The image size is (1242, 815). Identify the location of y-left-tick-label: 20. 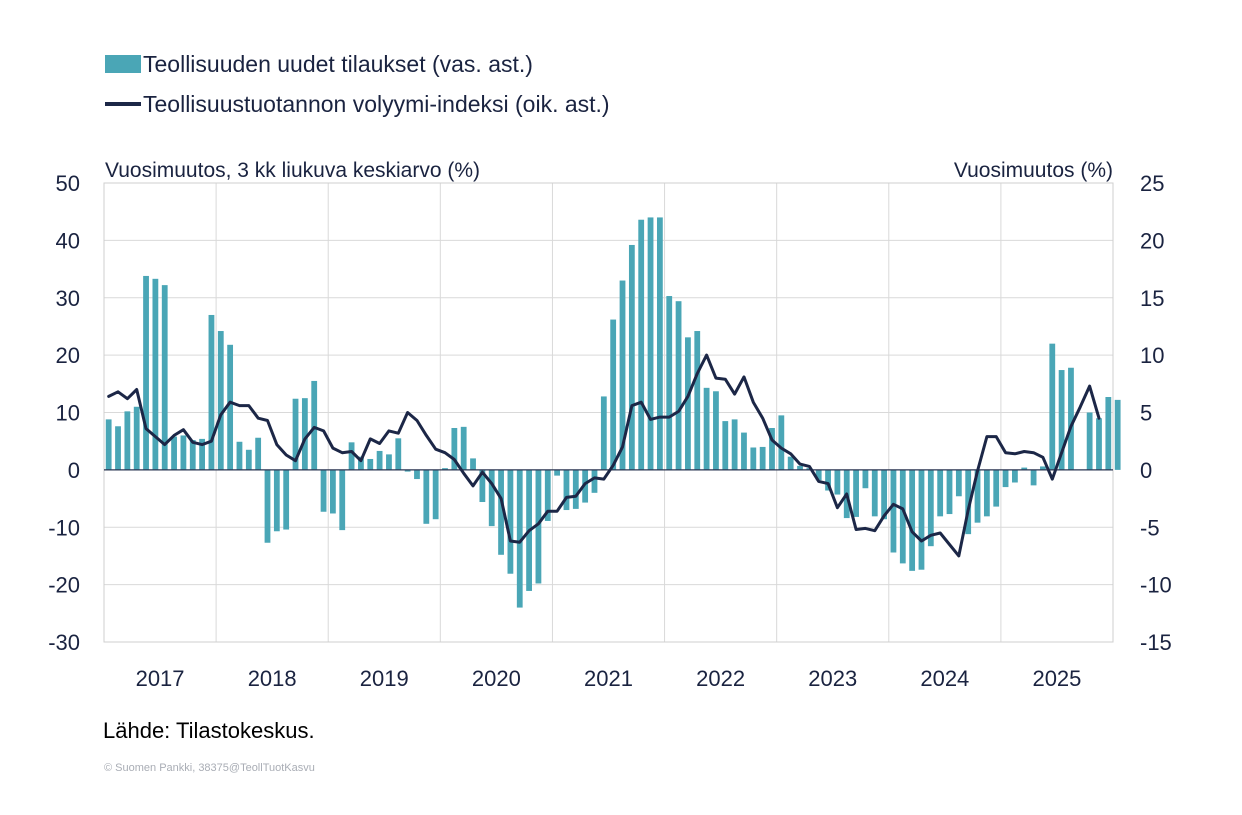
(68, 355).